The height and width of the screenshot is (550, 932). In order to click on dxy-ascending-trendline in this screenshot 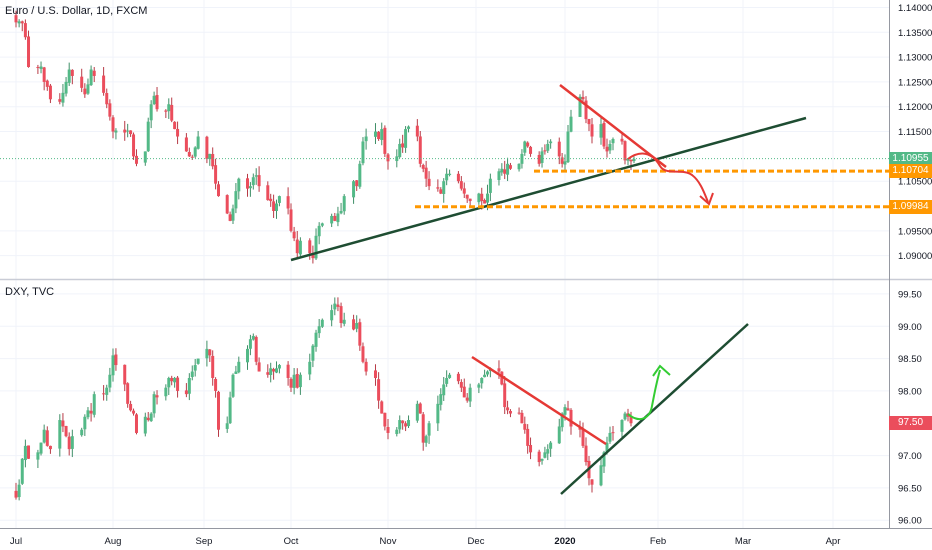, I will do `click(654, 409)`.